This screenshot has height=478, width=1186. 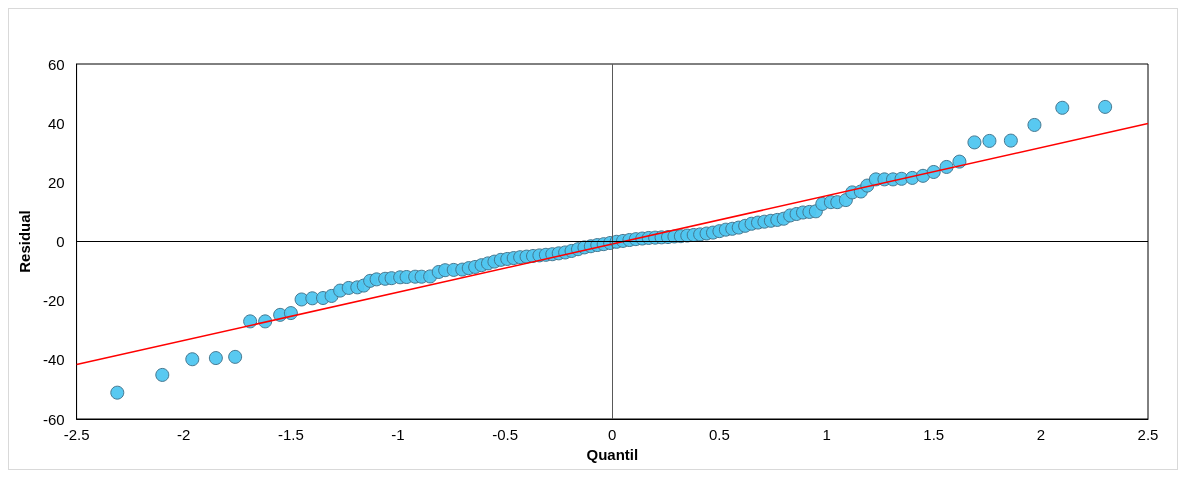 What do you see at coordinates (56, 123) in the screenshot?
I see `y-tick-label: 40` at bounding box center [56, 123].